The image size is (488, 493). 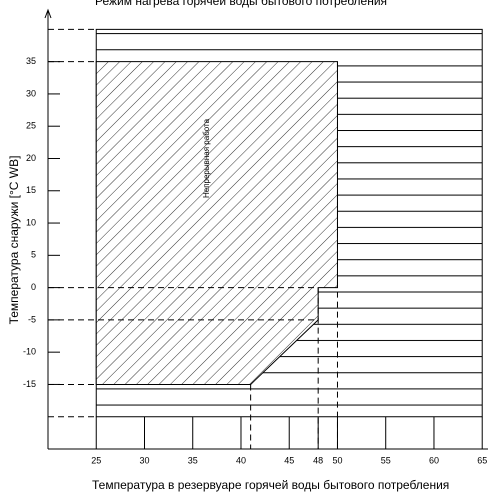 What do you see at coordinates (29, 384) in the screenshot?
I see `y-tick-label: -15` at bounding box center [29, 384].